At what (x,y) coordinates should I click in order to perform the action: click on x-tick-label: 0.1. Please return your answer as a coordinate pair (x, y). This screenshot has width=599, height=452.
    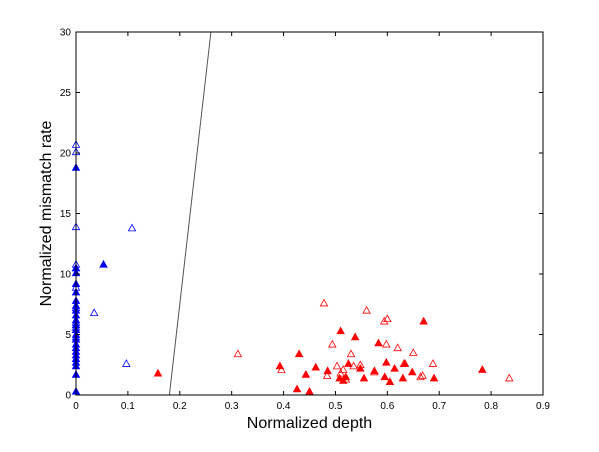
    Looking at the image, I should click on (128, 406).